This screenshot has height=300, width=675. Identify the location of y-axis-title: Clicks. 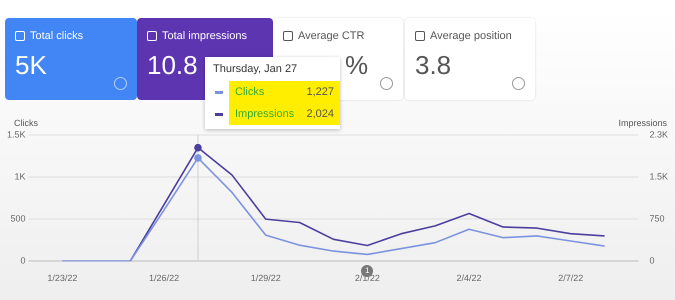
(26, 123).